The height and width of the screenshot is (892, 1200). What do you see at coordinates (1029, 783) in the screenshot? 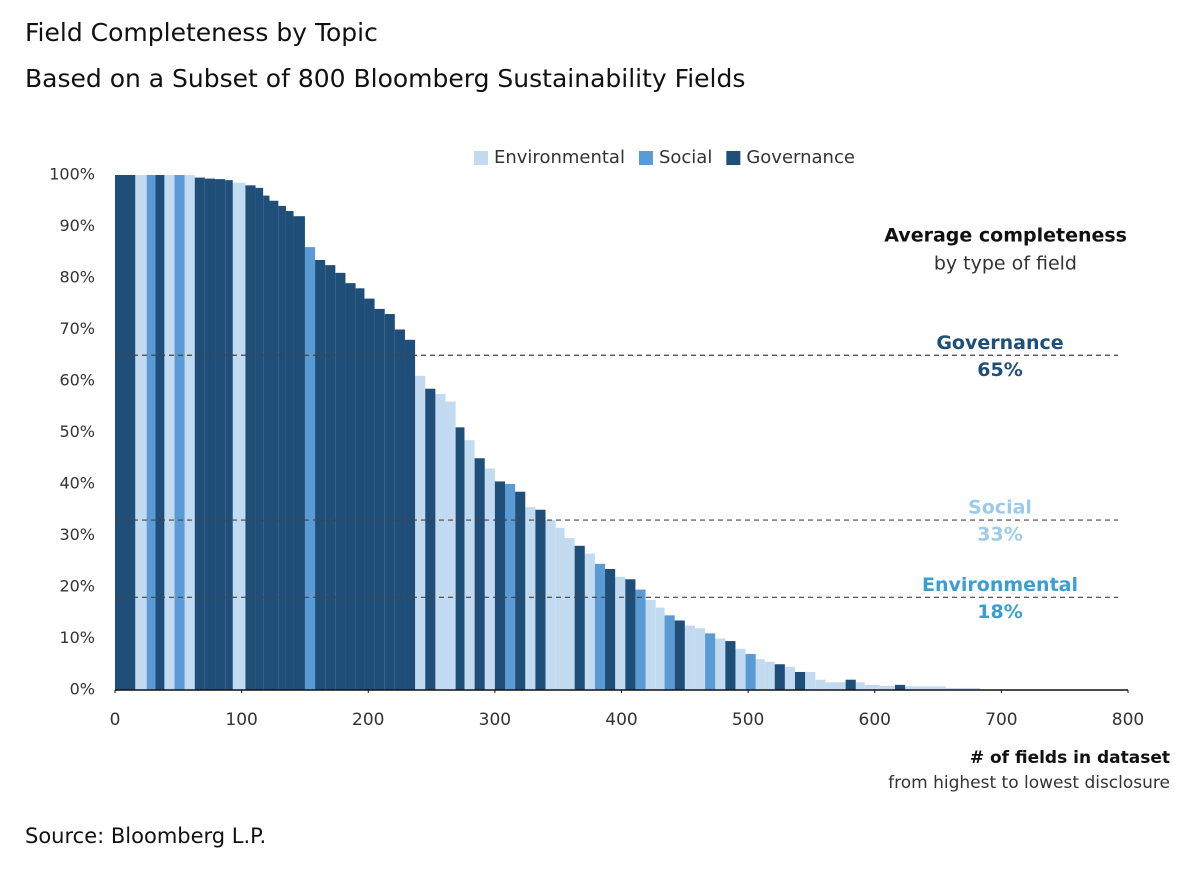
I see `x-axis-sublabel: from highest to lowest disclosure` at bounding box center [1029, 783].